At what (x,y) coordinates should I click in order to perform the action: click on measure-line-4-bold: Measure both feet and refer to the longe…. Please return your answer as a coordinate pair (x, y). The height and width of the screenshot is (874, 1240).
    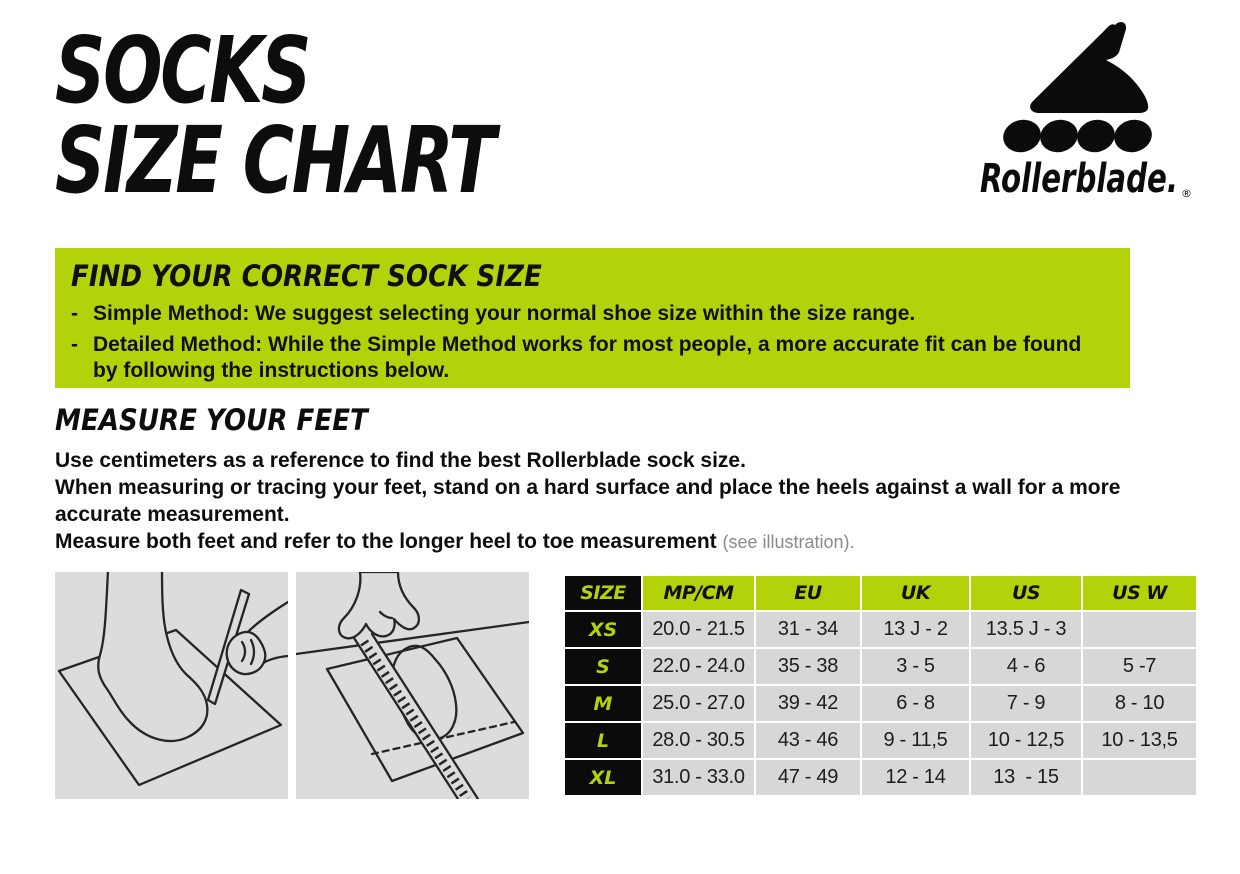
    Looking at the image, I should click on (386, 541).